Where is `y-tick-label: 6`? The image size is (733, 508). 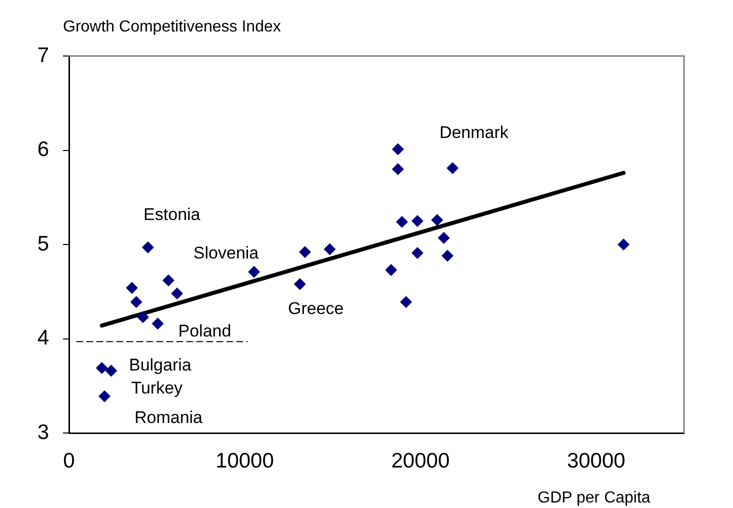
y-tick-label: 6 is located at coordinates (43, 150).